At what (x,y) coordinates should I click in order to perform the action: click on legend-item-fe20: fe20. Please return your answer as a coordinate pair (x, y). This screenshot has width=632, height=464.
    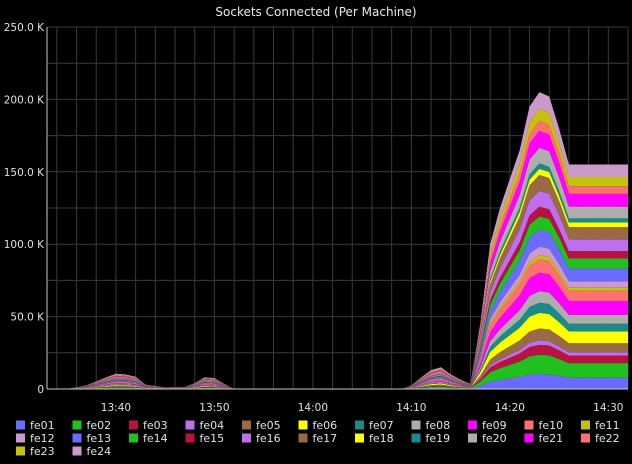
    Looking at the image, I should click on (487, 438).